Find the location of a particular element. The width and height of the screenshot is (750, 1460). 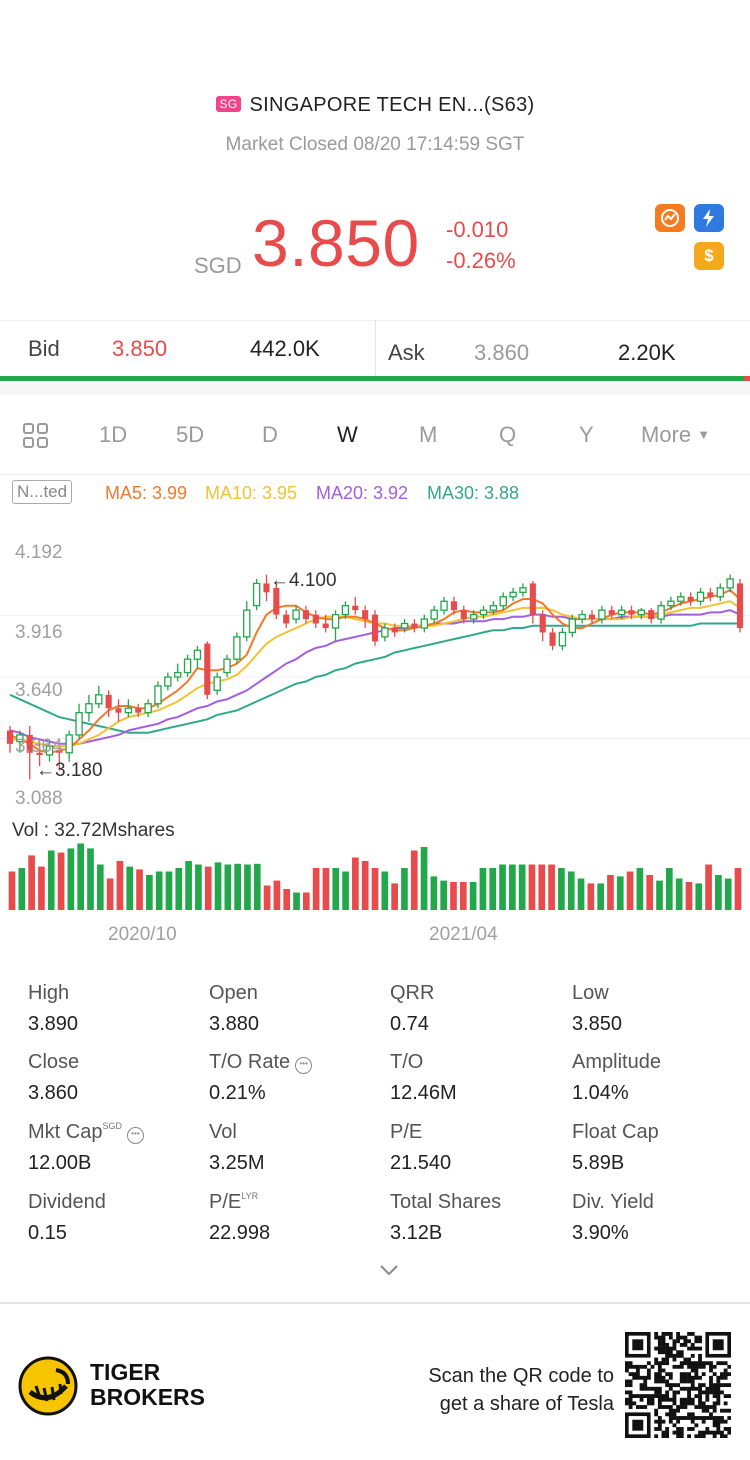

volume-chart is located at coordinates (375, 876).